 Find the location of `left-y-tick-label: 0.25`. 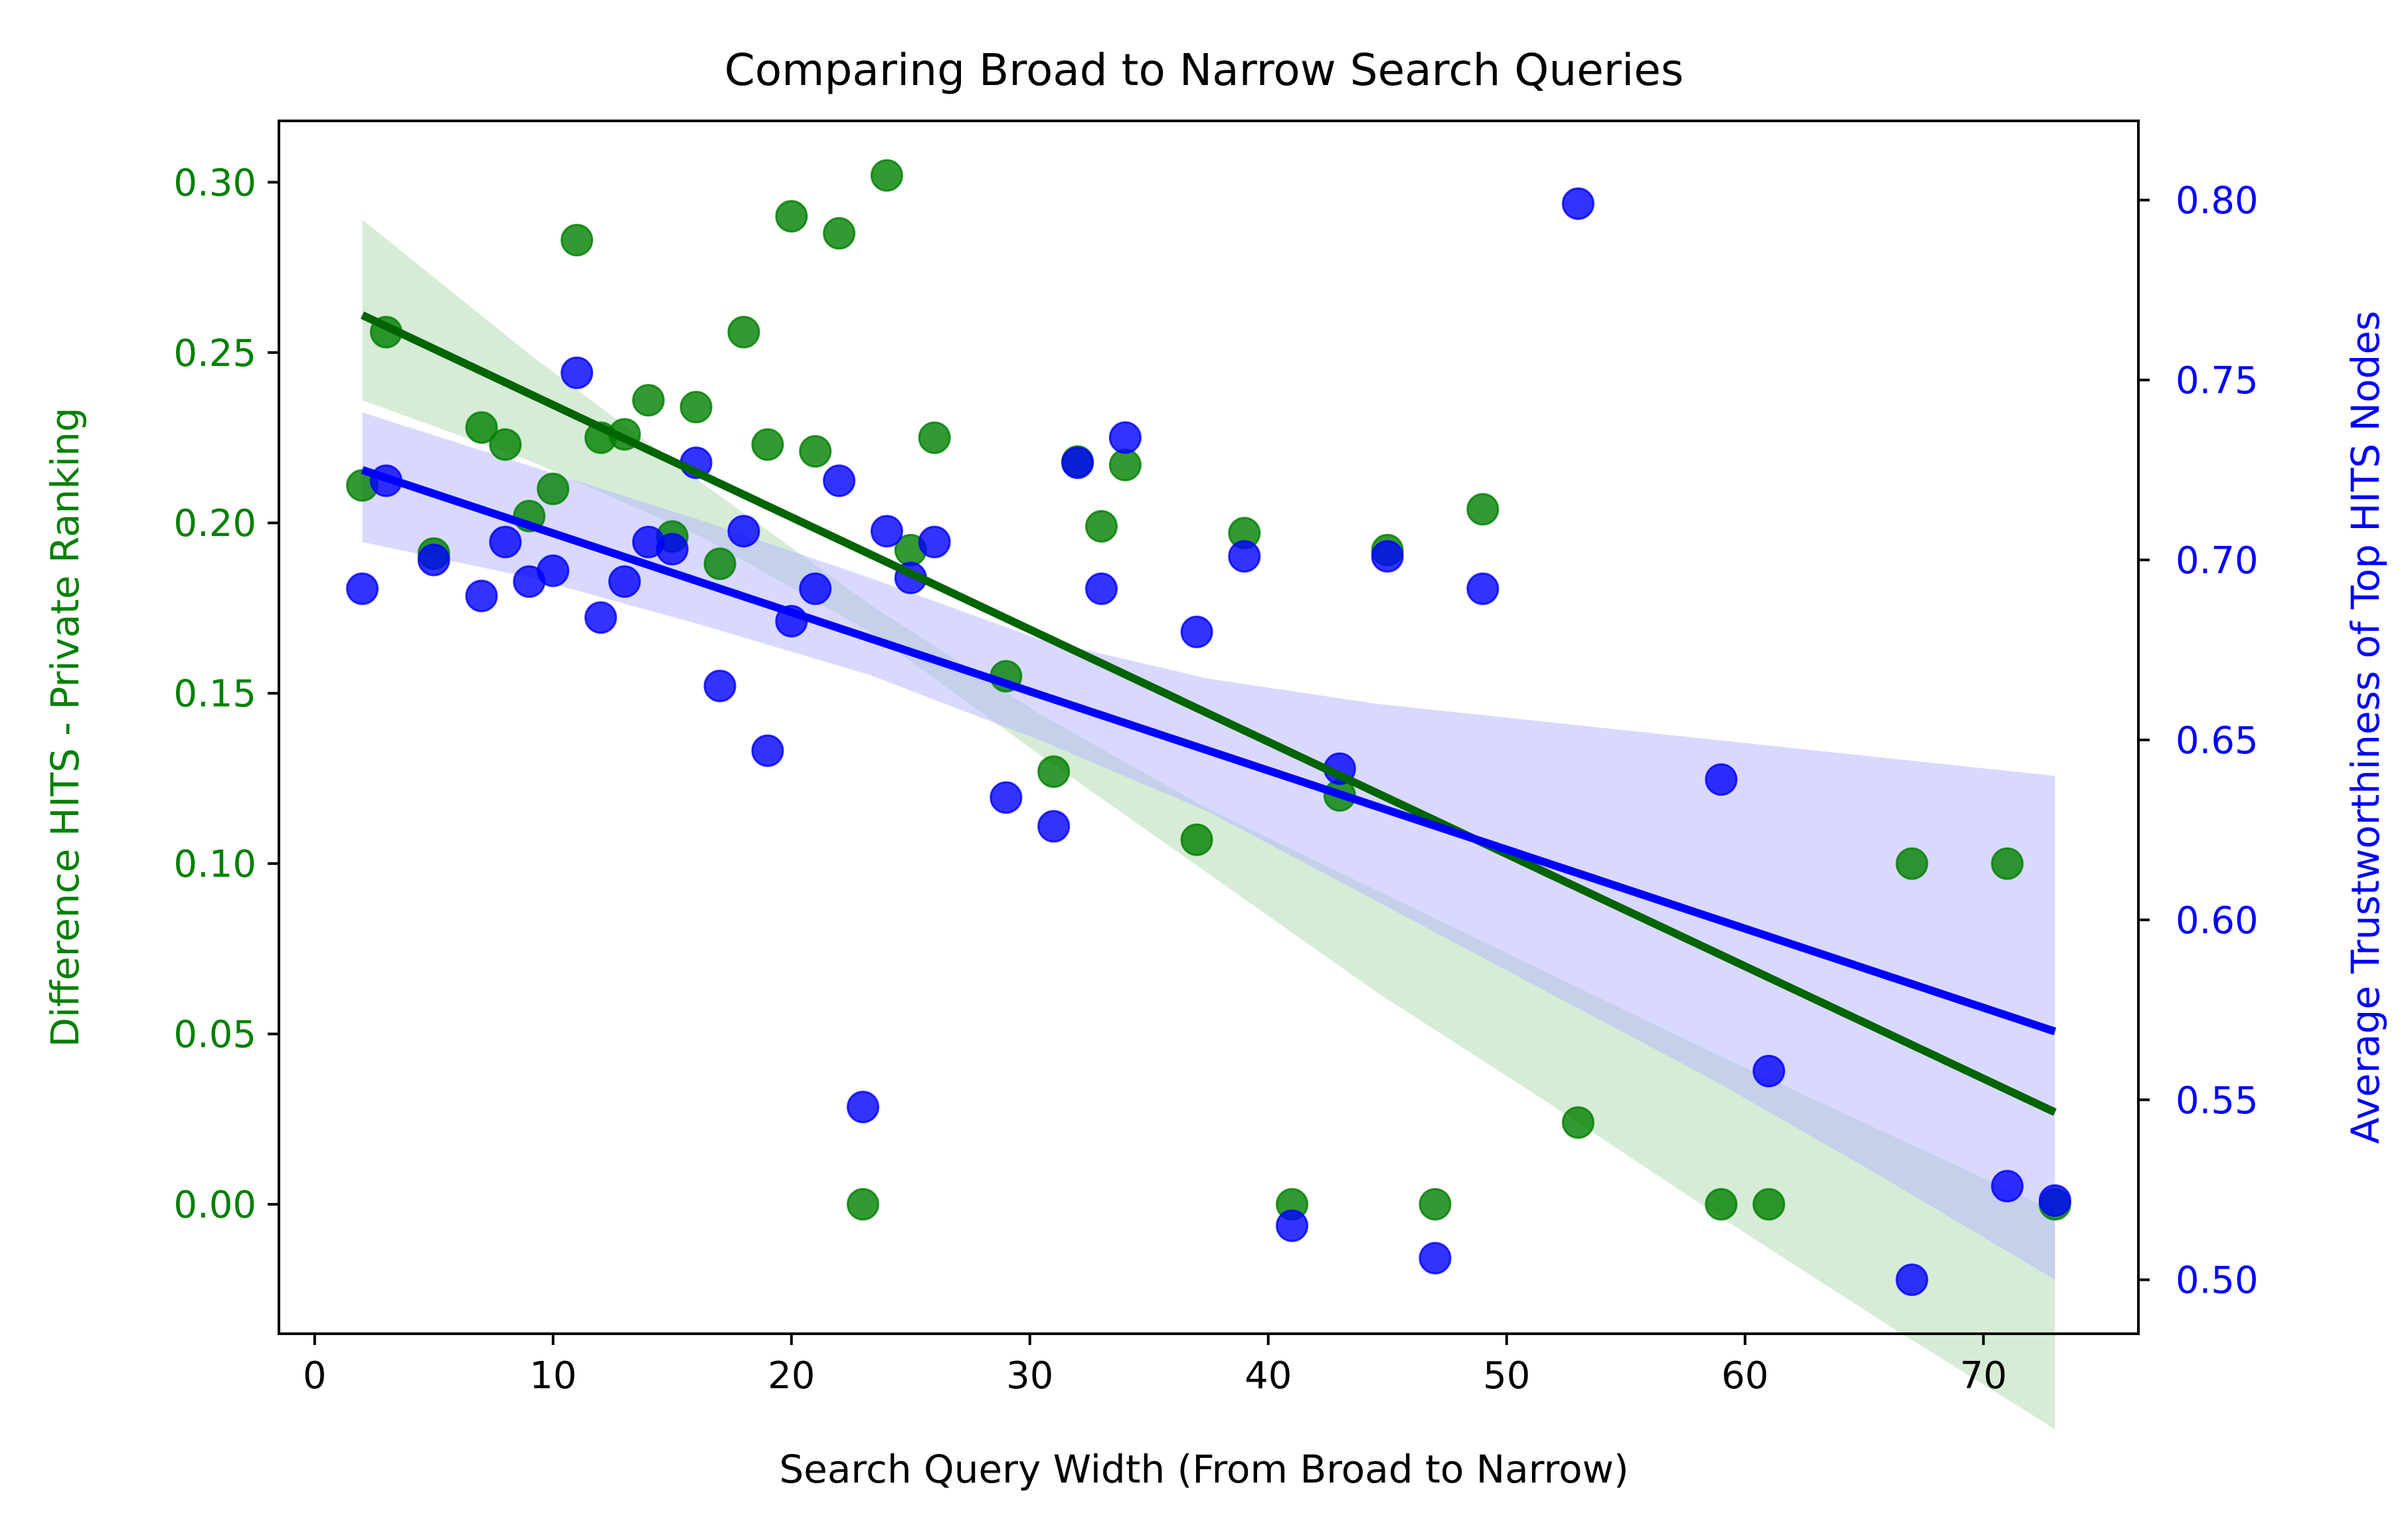

left-y-tick-label: 0.25 is located at coordinates (215, 353).